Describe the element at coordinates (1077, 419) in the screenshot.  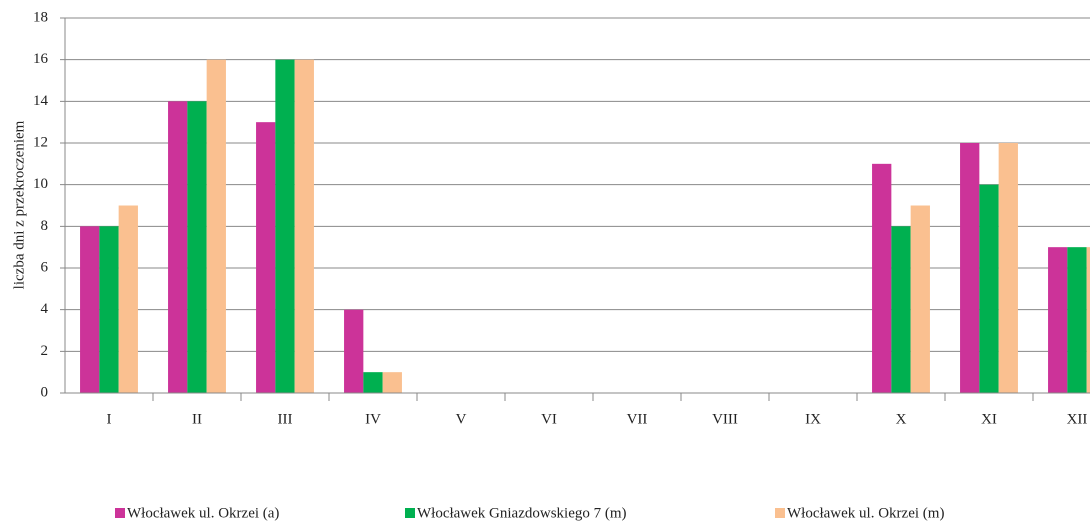
I see `x-tick-label: XII` at that location.